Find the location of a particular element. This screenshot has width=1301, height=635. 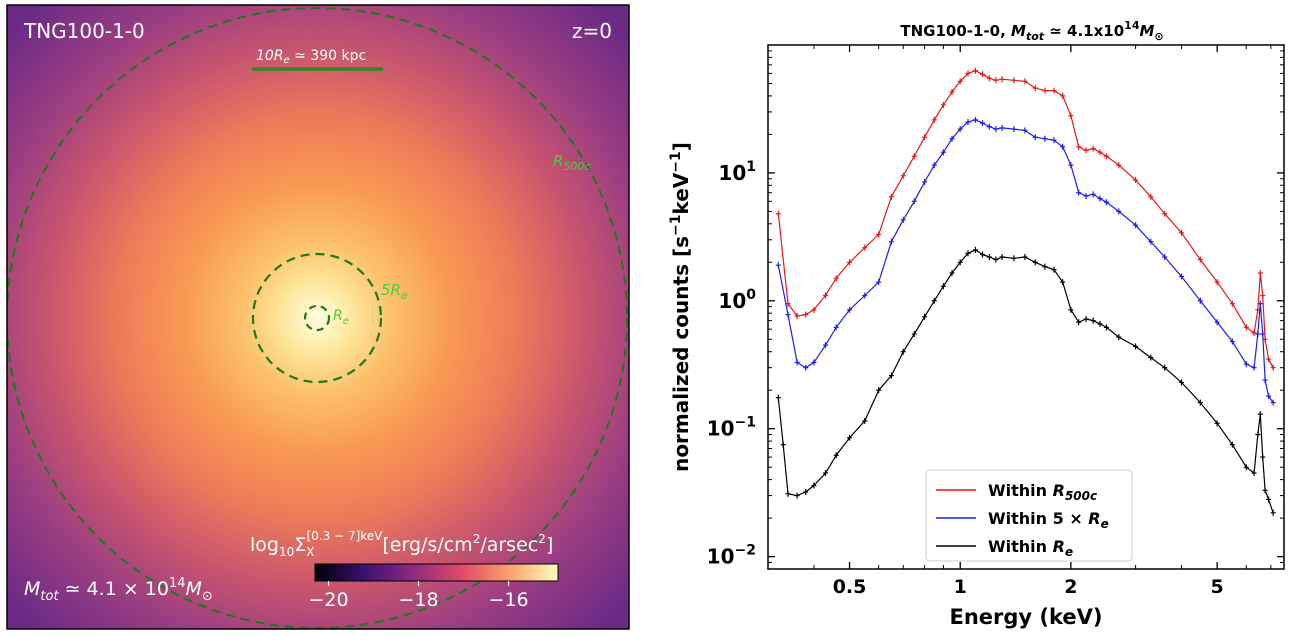

y-tick-label: 10⁻¹ is located at coordinates (731, 428).